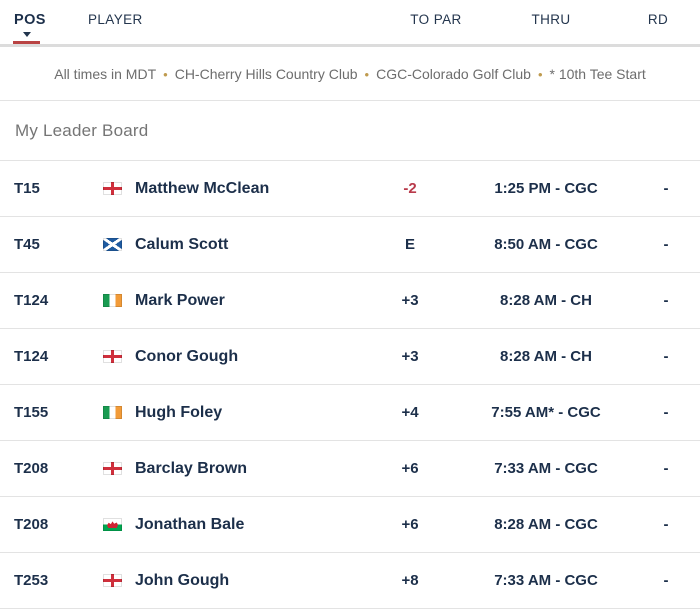  I want to click on player-name: Calum Scott, so click(182, 244).